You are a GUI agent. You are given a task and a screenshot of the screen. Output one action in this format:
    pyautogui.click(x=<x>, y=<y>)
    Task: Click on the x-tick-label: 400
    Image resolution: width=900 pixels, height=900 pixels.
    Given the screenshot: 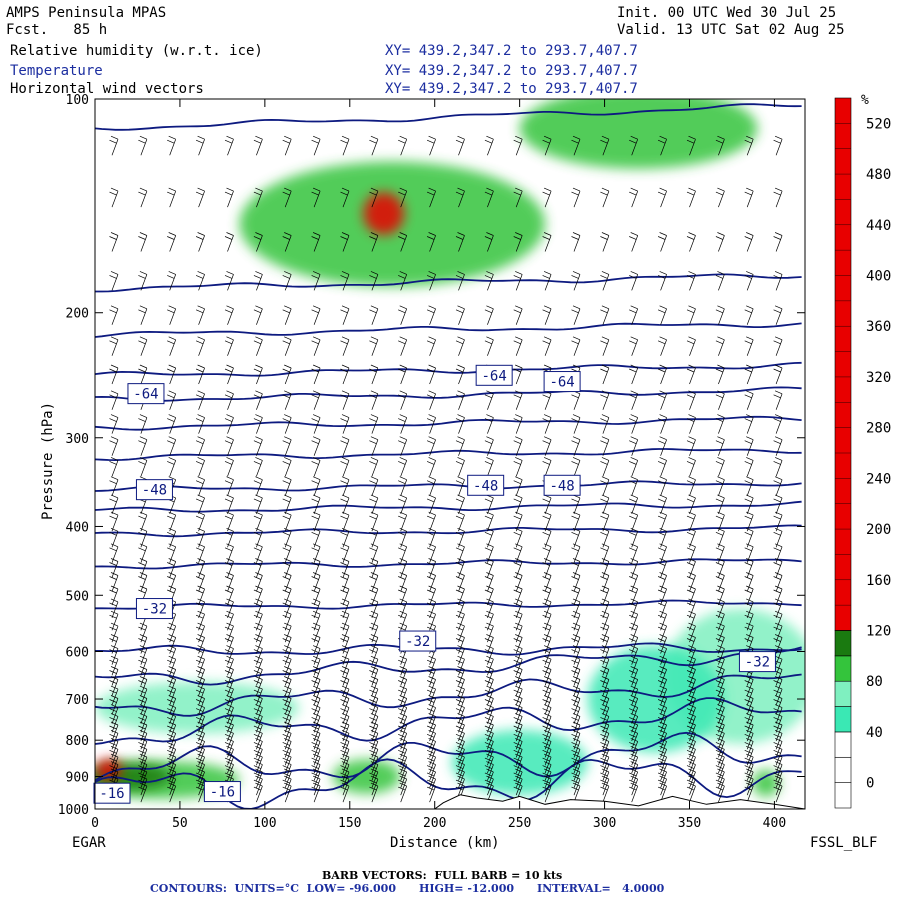 What is the action you would take?
    pyautogui.click(x=774, y=823)
    